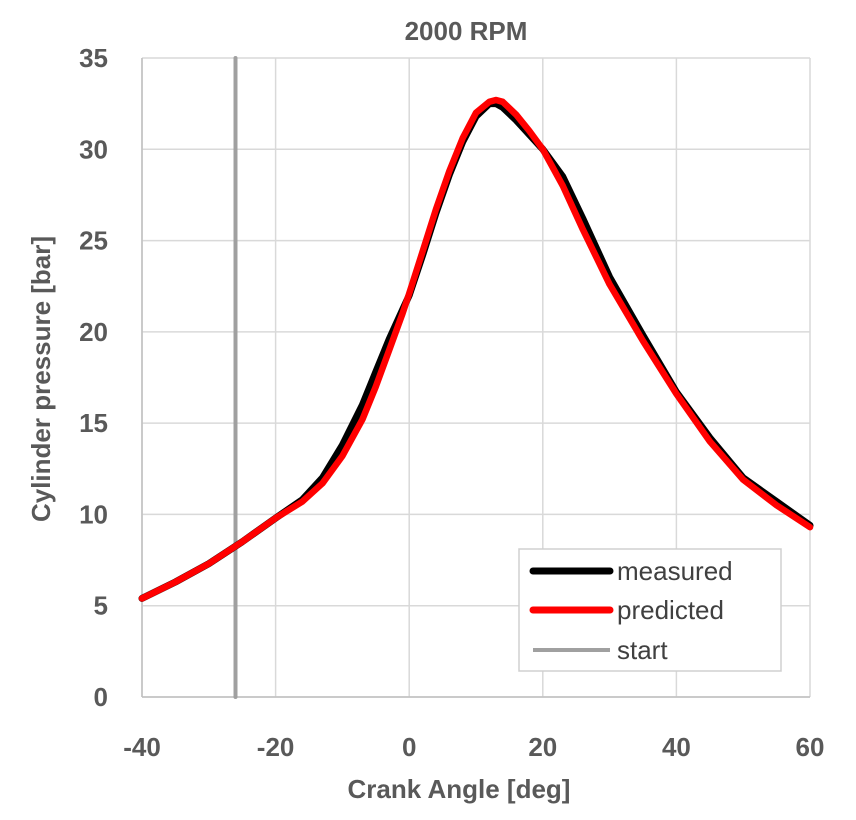  Describe the element at coordinates (93, 514) in the screenshot. I see `y-tick-label: 10` at that location.